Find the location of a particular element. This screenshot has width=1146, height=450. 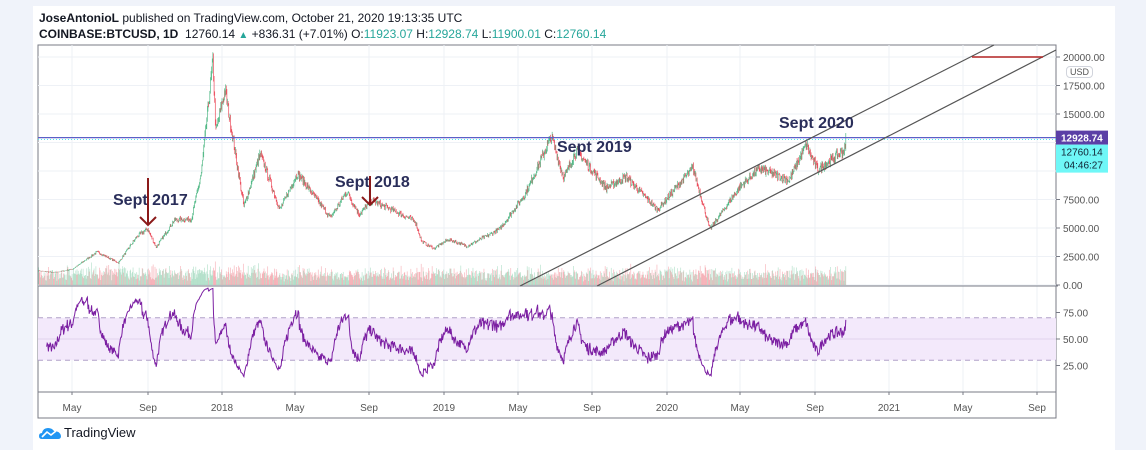

tradingview-cloud-icon is located at coordinates (50, 433).